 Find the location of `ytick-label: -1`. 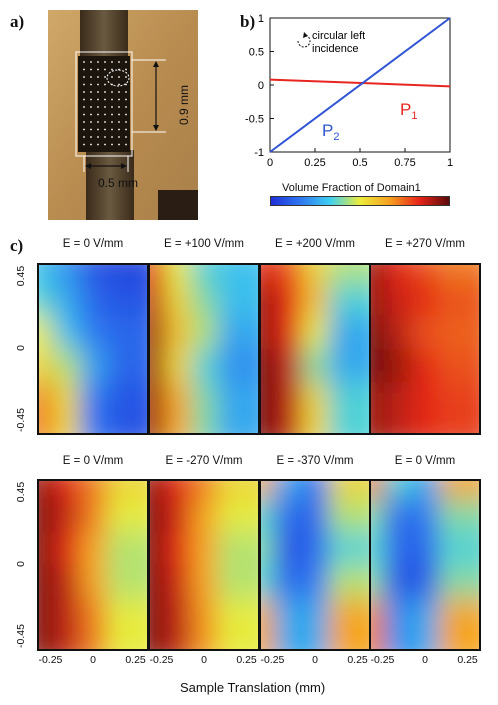

ytick-label: -1 is located at coordinates (259, 153).